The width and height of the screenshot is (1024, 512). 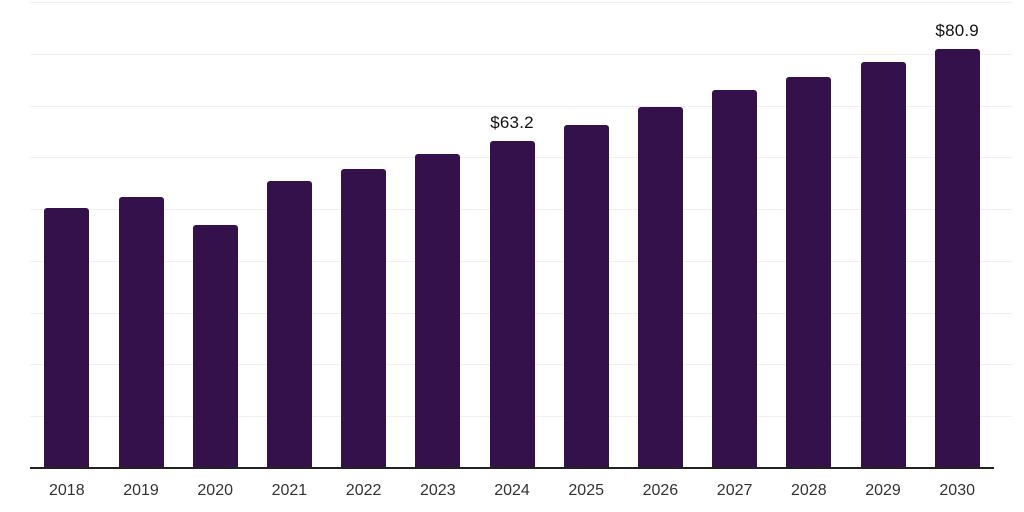 What do you see at coordinates (438, 490) in the screenshot?
I see `x-tick-label-2023: 2023` at bounding box center [438, 490].